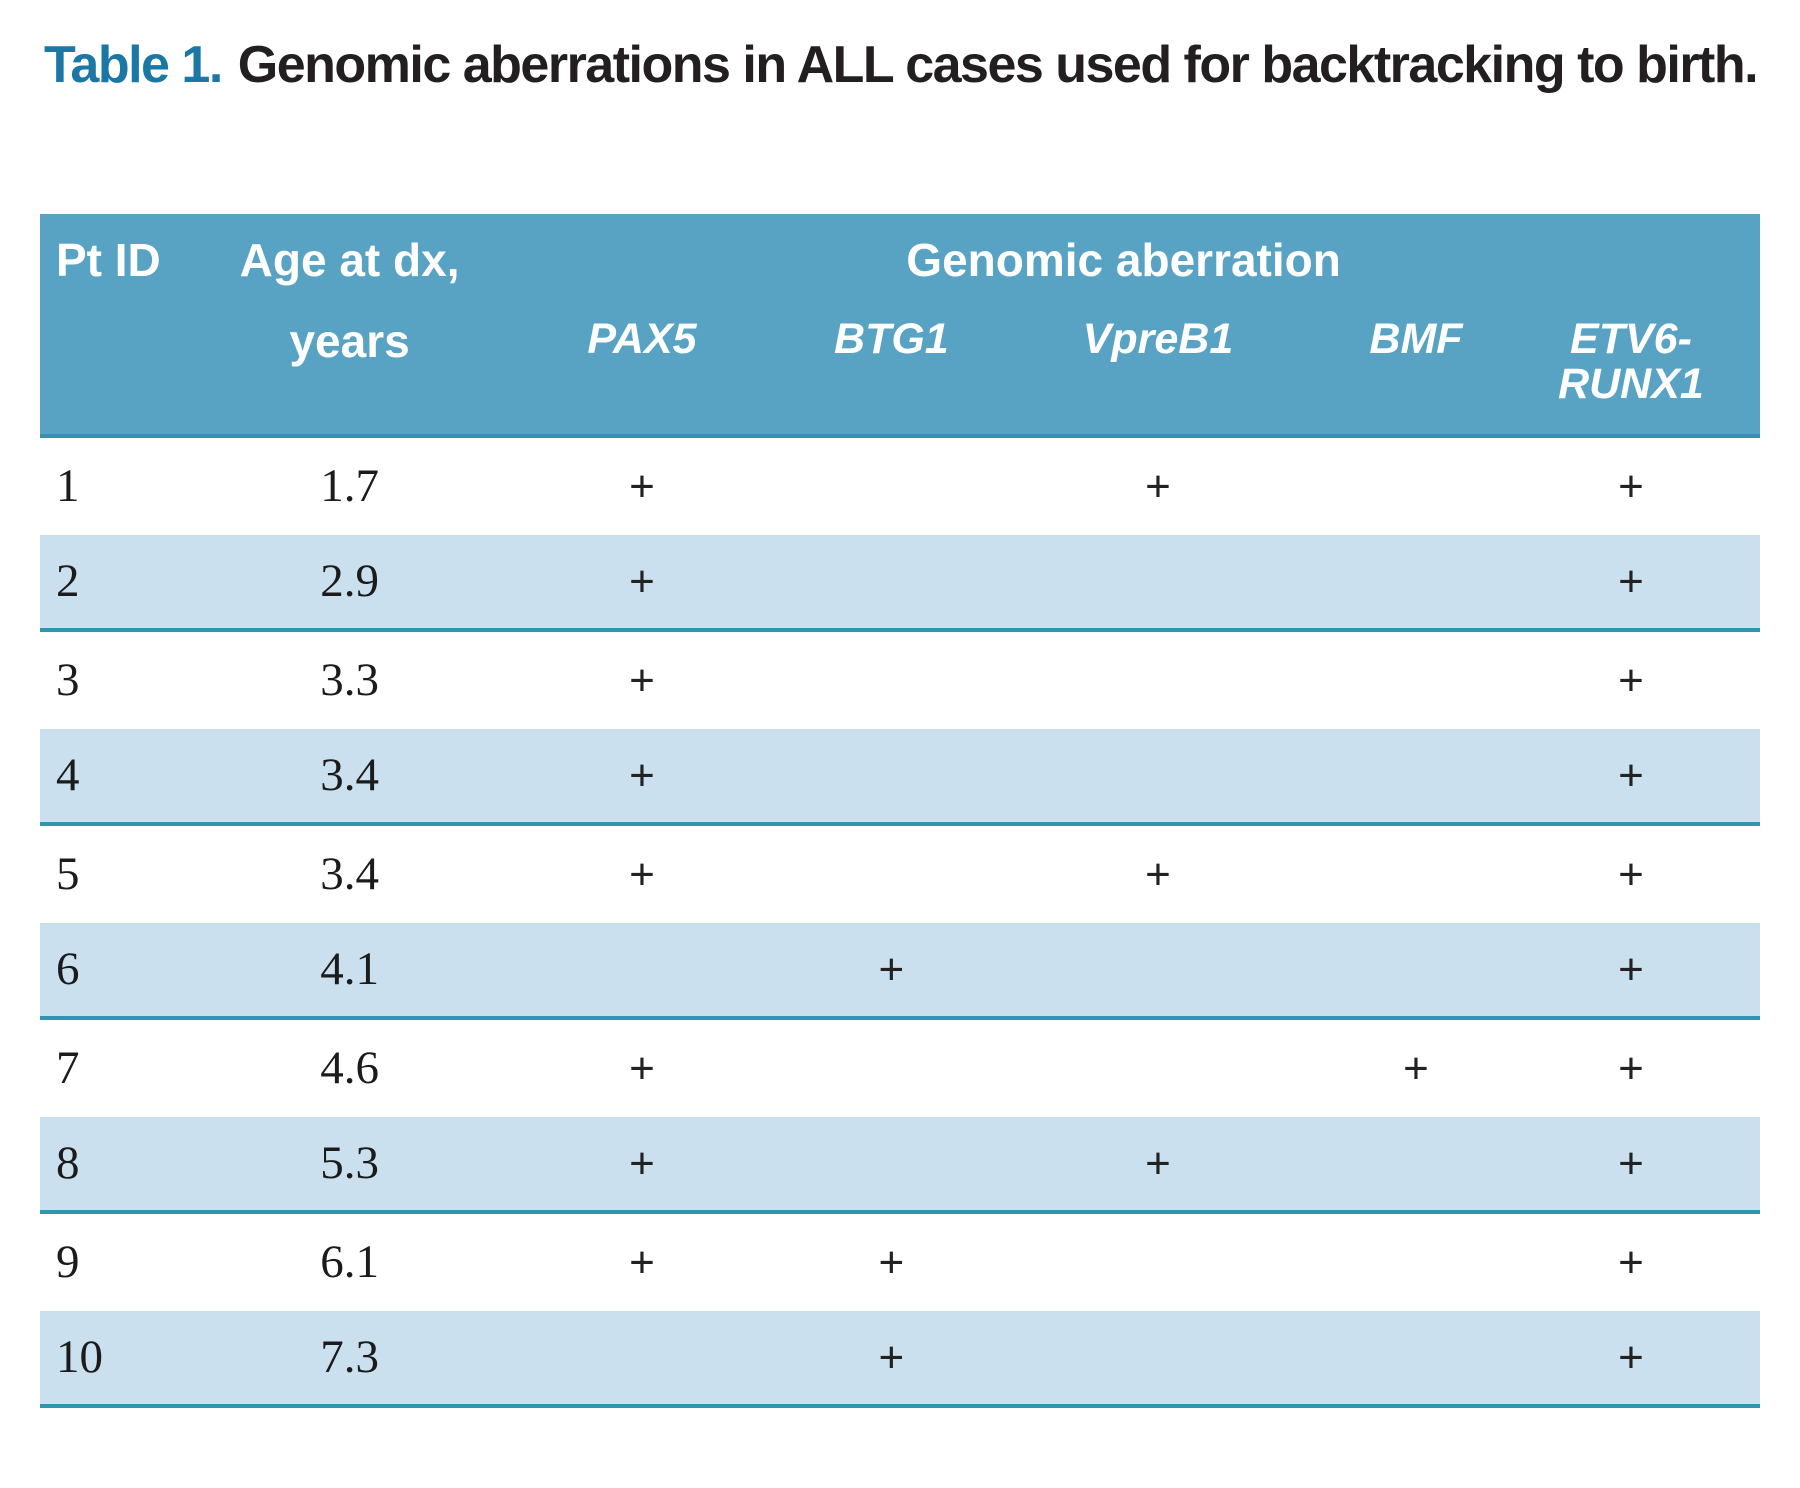  What do you see at coordinates (900, 874) in the screenshot?
I see `table-row: 5 3.4 + + +` at bounding box center [900, 874].